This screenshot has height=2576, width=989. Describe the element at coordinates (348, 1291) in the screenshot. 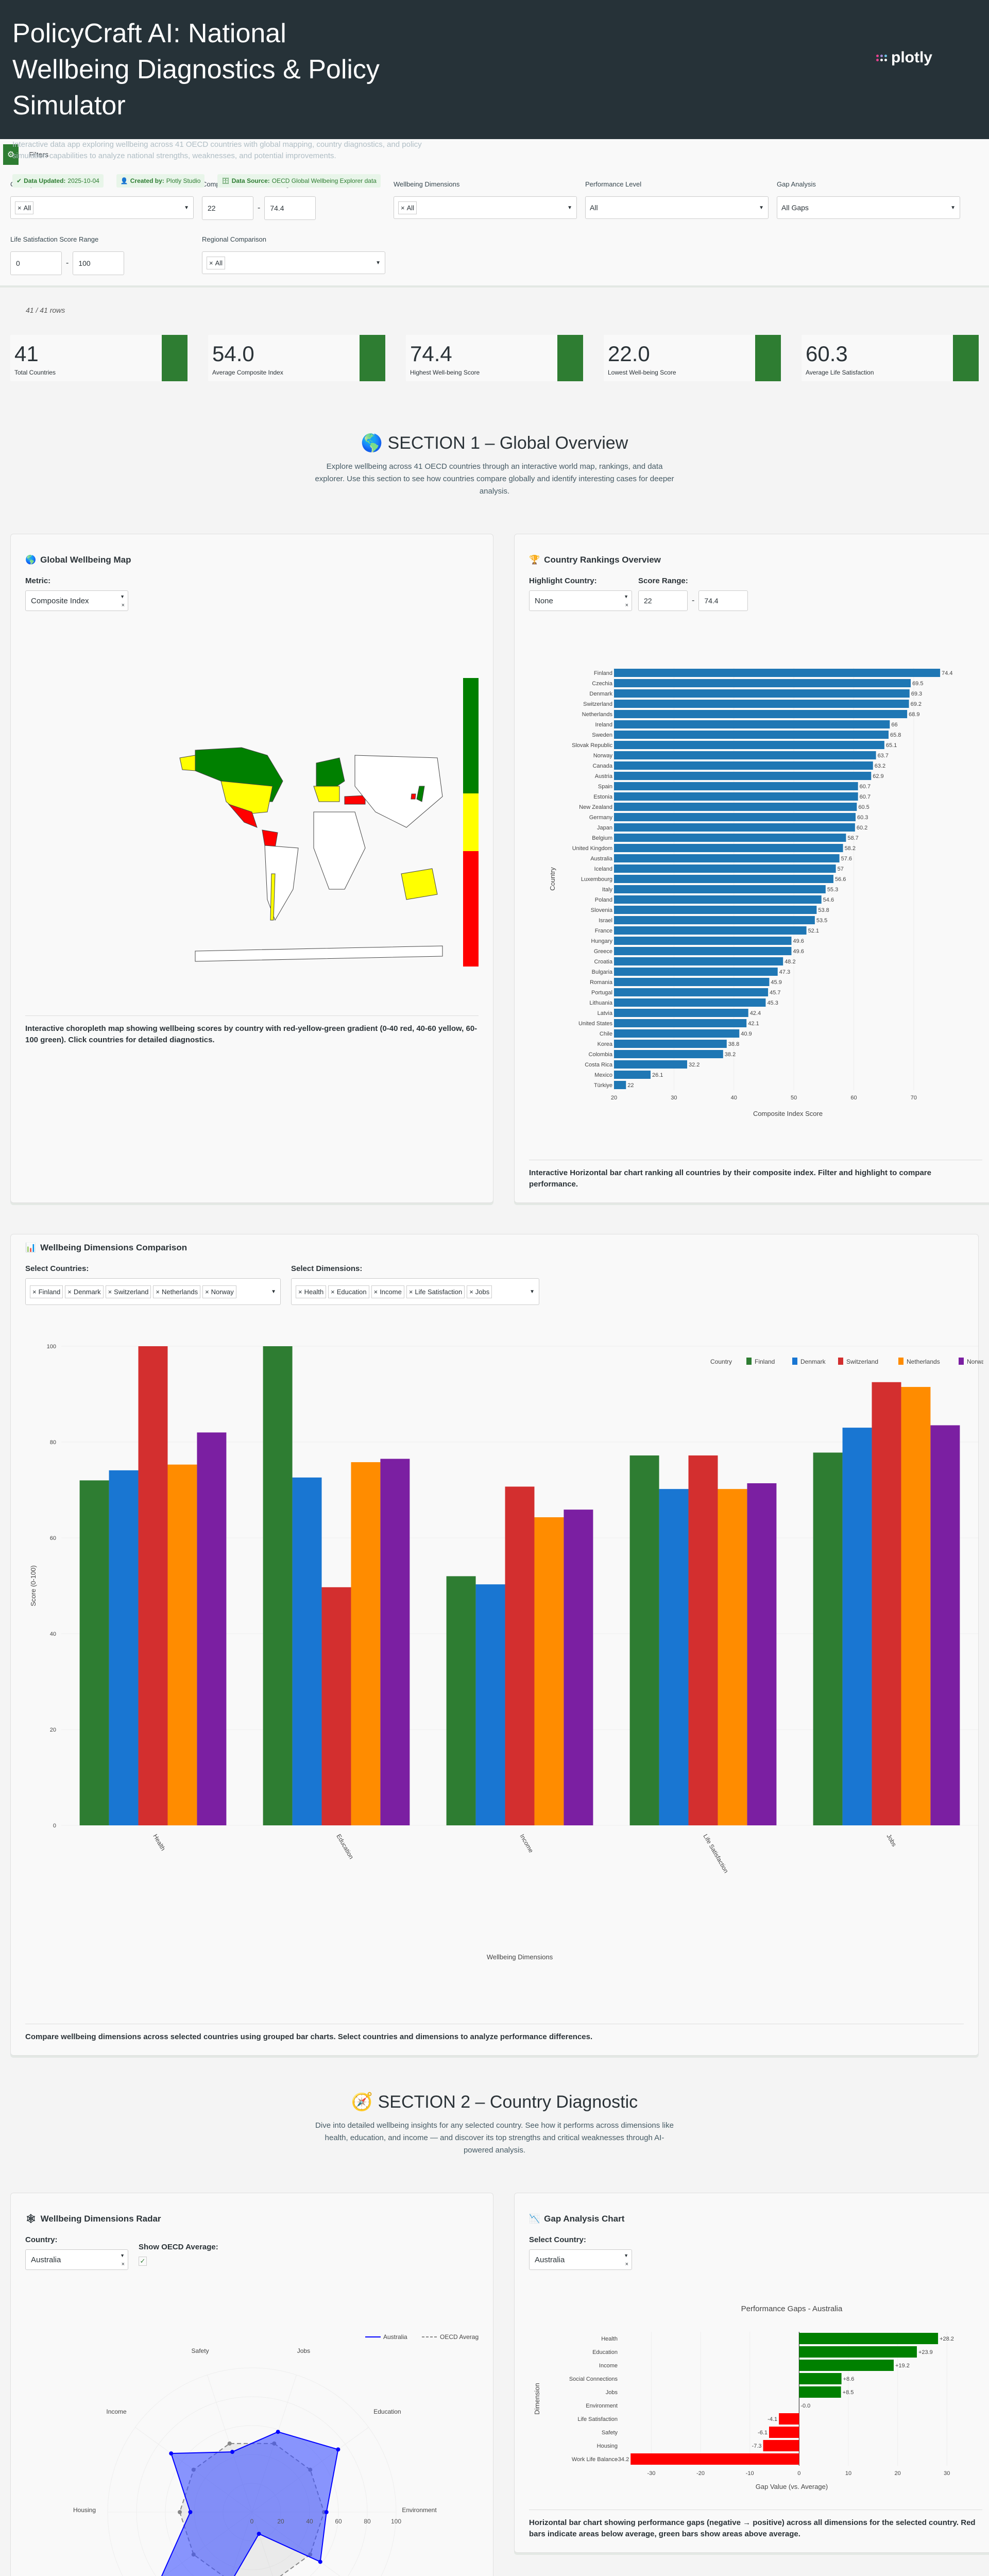

I see `selected-tag: × Education` at that location.